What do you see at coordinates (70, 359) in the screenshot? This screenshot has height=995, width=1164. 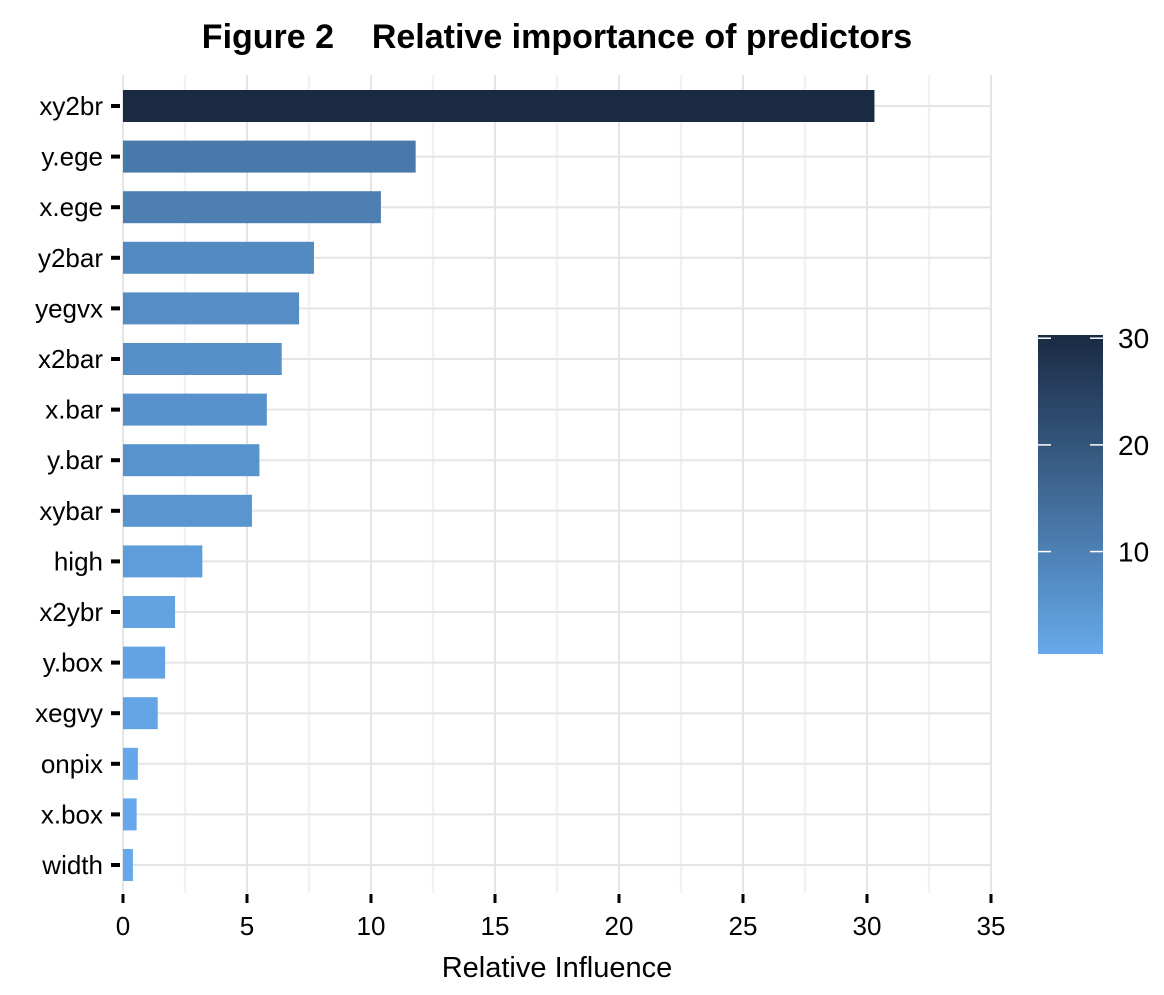 I see `y-tick-label: x2bar` at bounding box center [70, 359].